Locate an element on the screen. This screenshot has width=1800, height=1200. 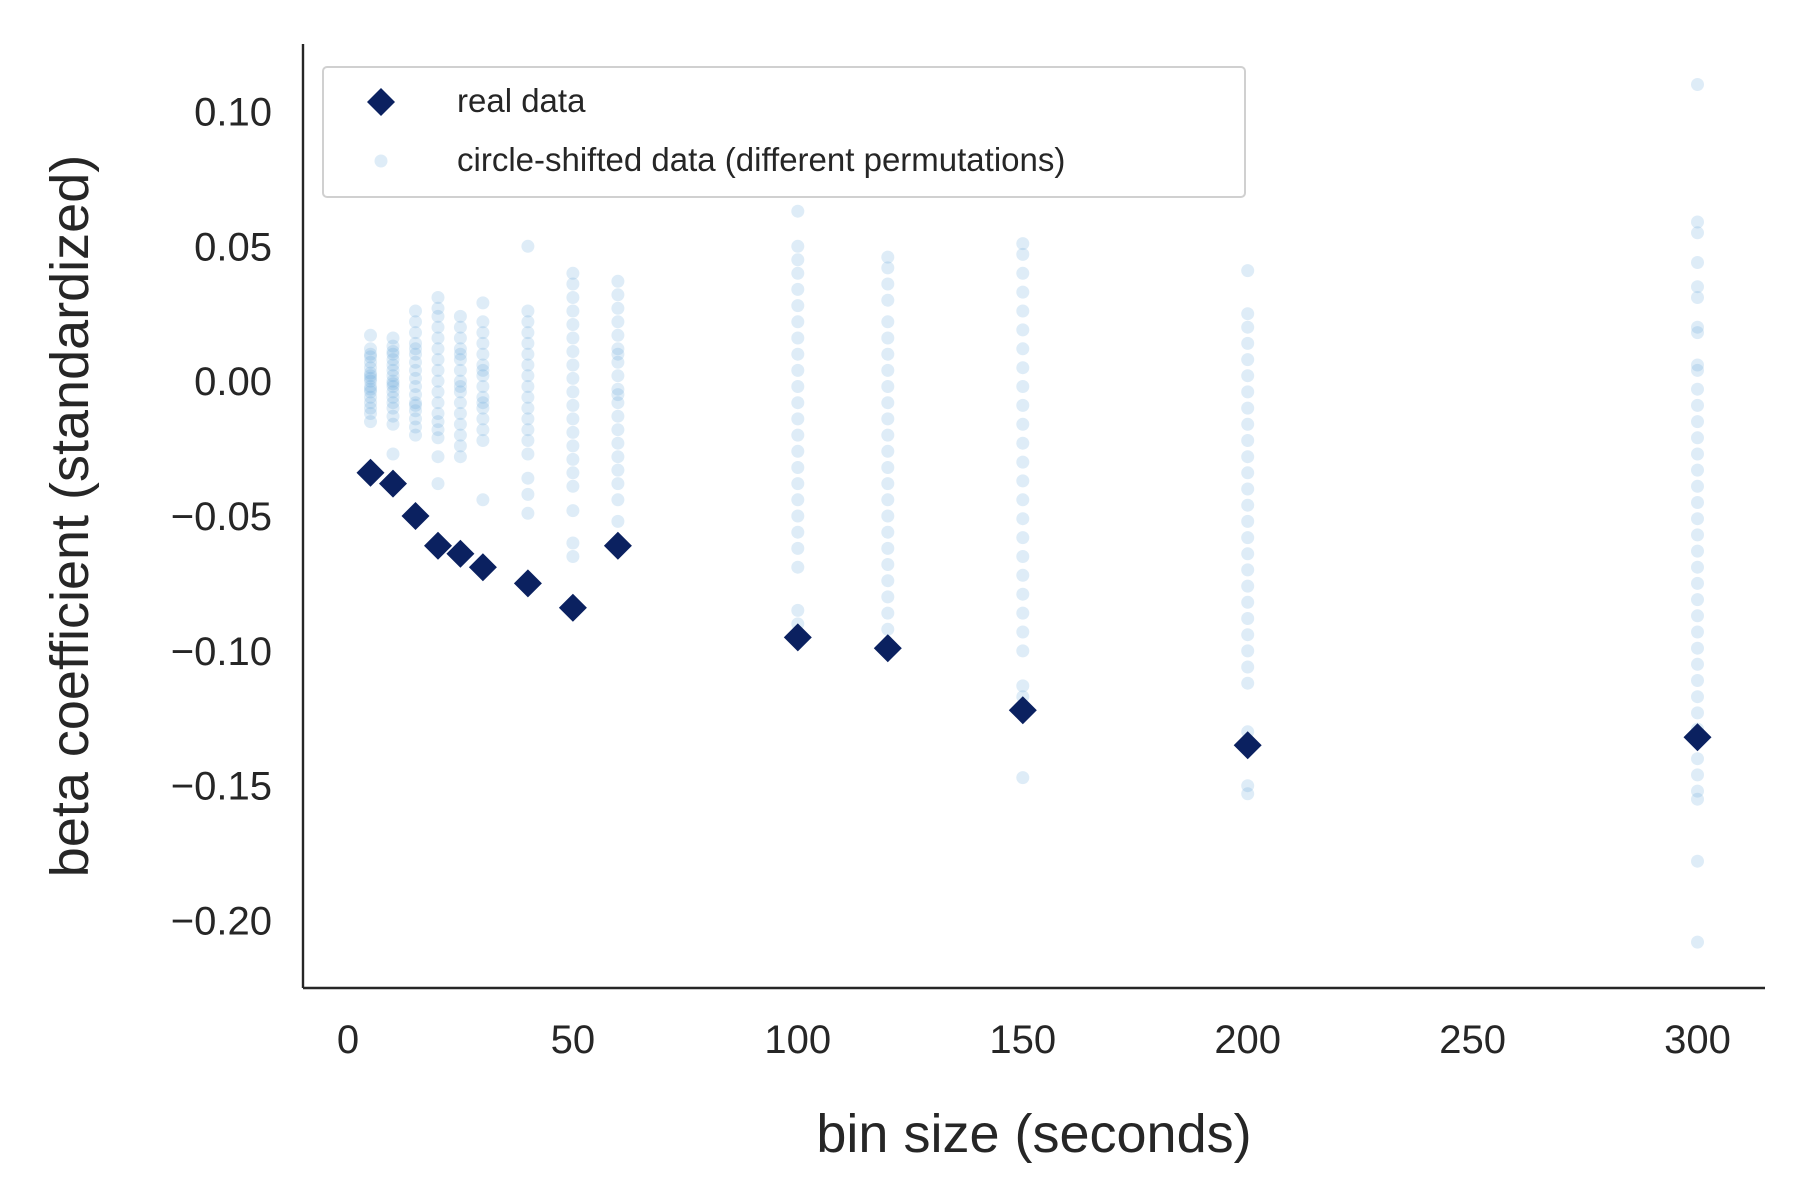
y-ticks: 0.10 0.05 0.00 −0.05 −0.10 −0.15 −0.20 is located at coordinates (221, 516).